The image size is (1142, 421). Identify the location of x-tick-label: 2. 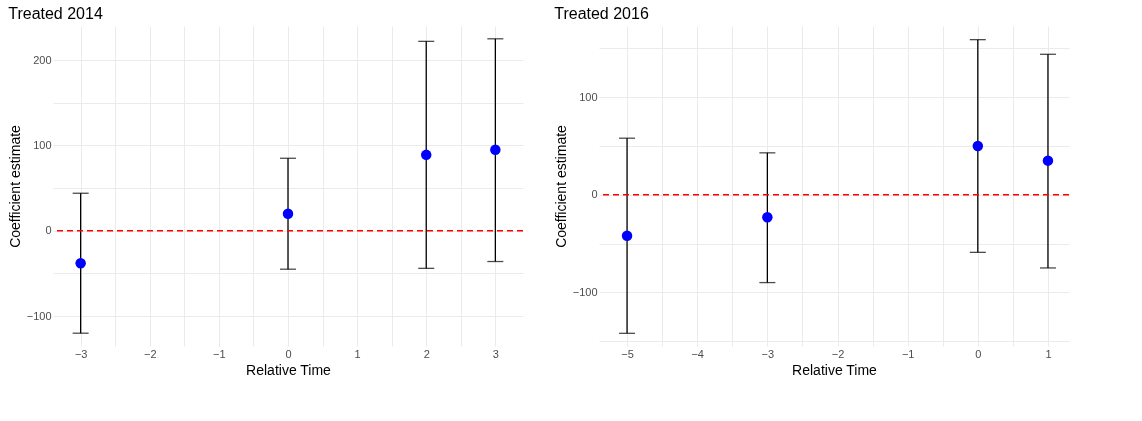
(426, 353).